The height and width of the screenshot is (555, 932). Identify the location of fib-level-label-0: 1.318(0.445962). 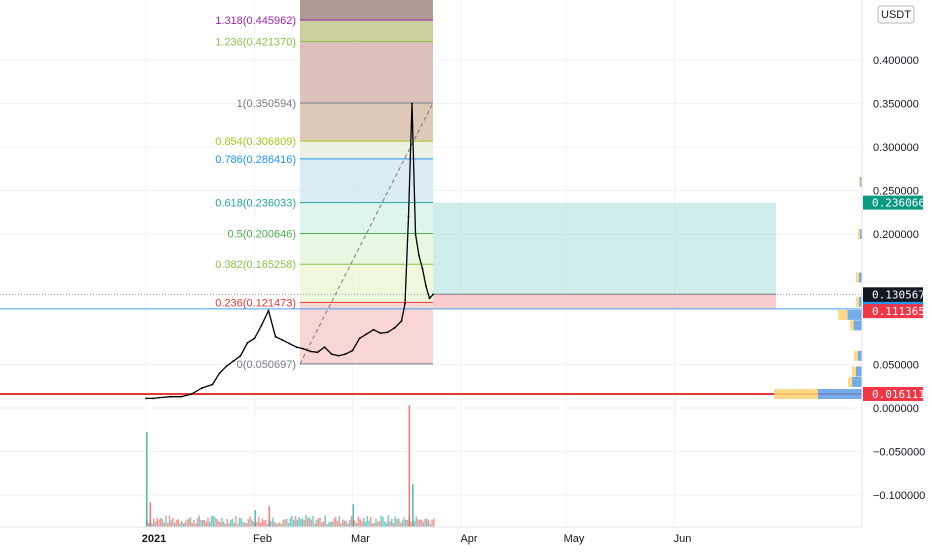
(255, 21).